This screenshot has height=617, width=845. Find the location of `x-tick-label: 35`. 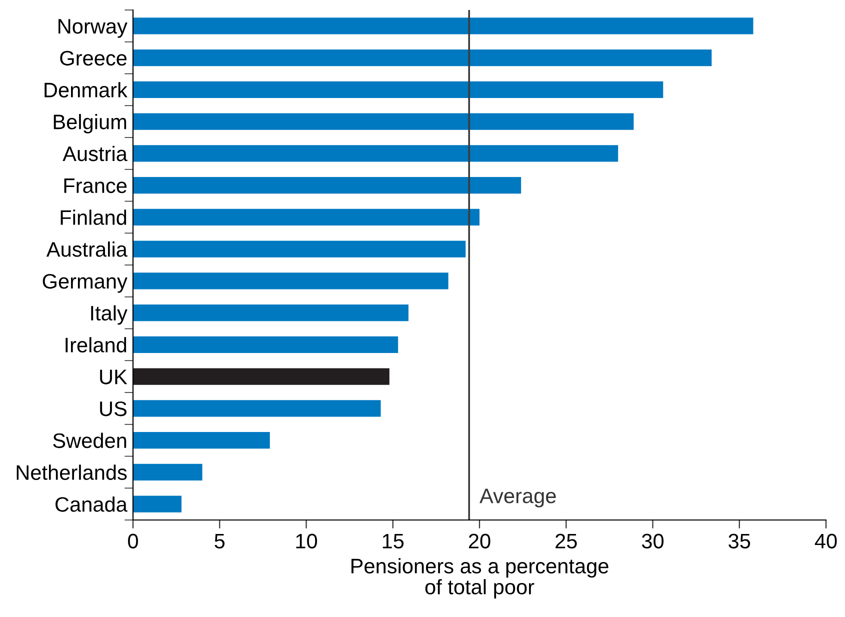

x-tick-label: 35 is located at coordinates (739, 541).